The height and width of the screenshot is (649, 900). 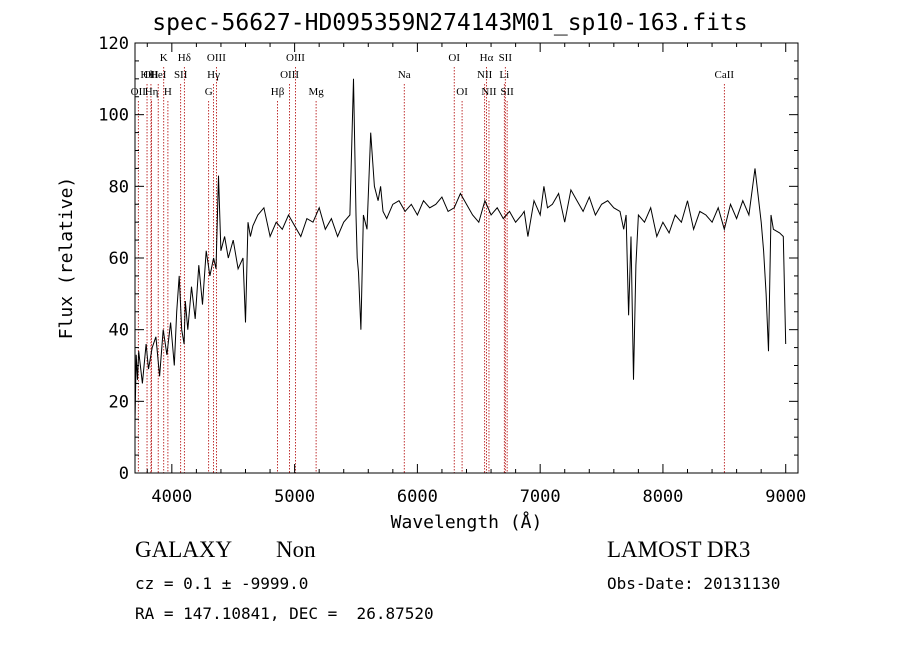 I want to click on spectral-line-label: Hγ, so click(x=213, y=75).